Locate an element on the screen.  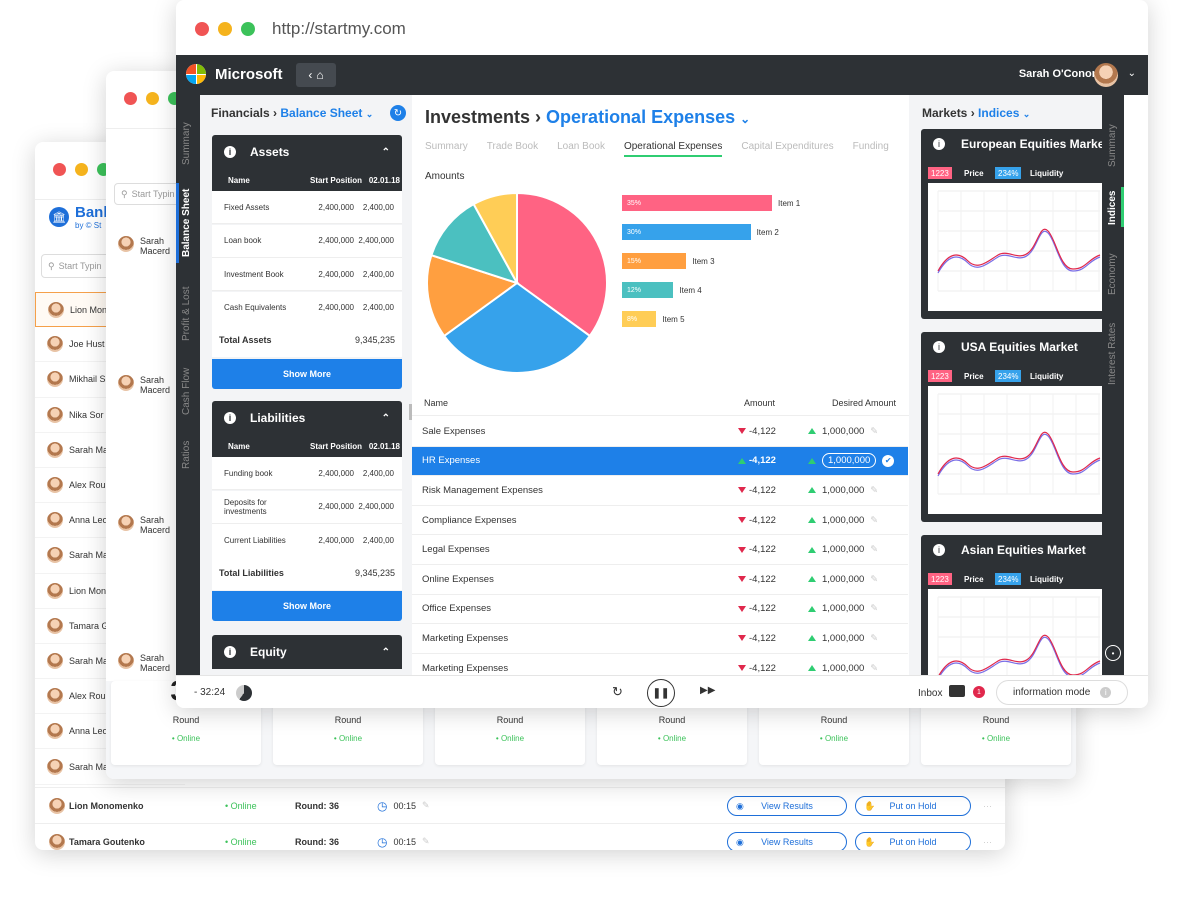
table-row: Sale Expenses -4,122 1,000,000 ✎ is located at coordinates (660, 432).